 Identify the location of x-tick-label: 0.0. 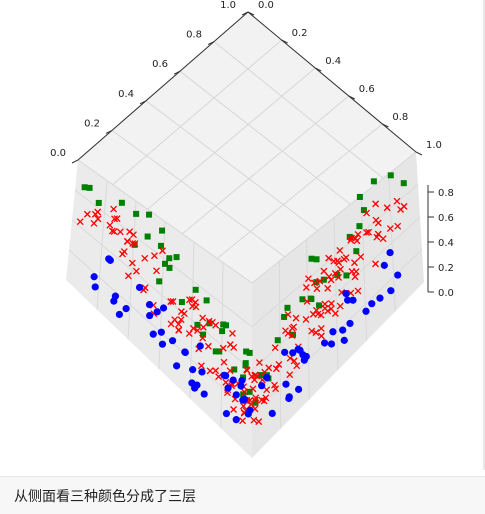
(58, 153).